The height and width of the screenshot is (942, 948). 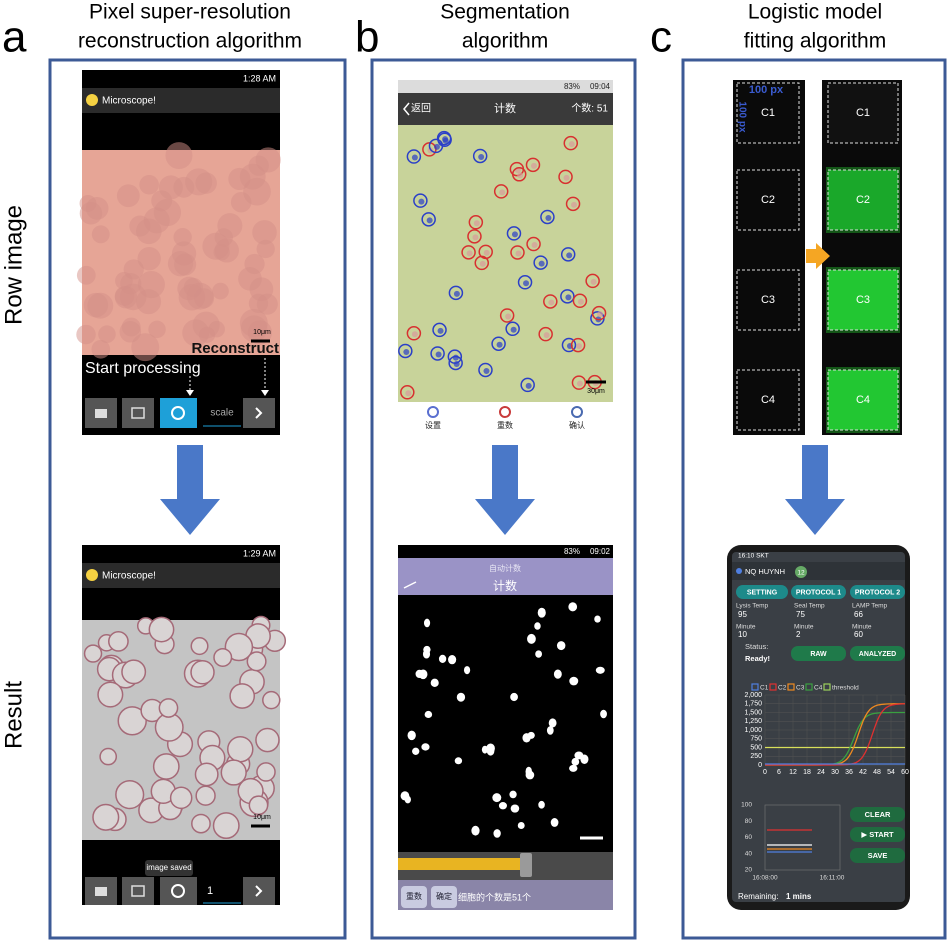 I want to click on tool-label: 重数, so click(x=505, y=425).